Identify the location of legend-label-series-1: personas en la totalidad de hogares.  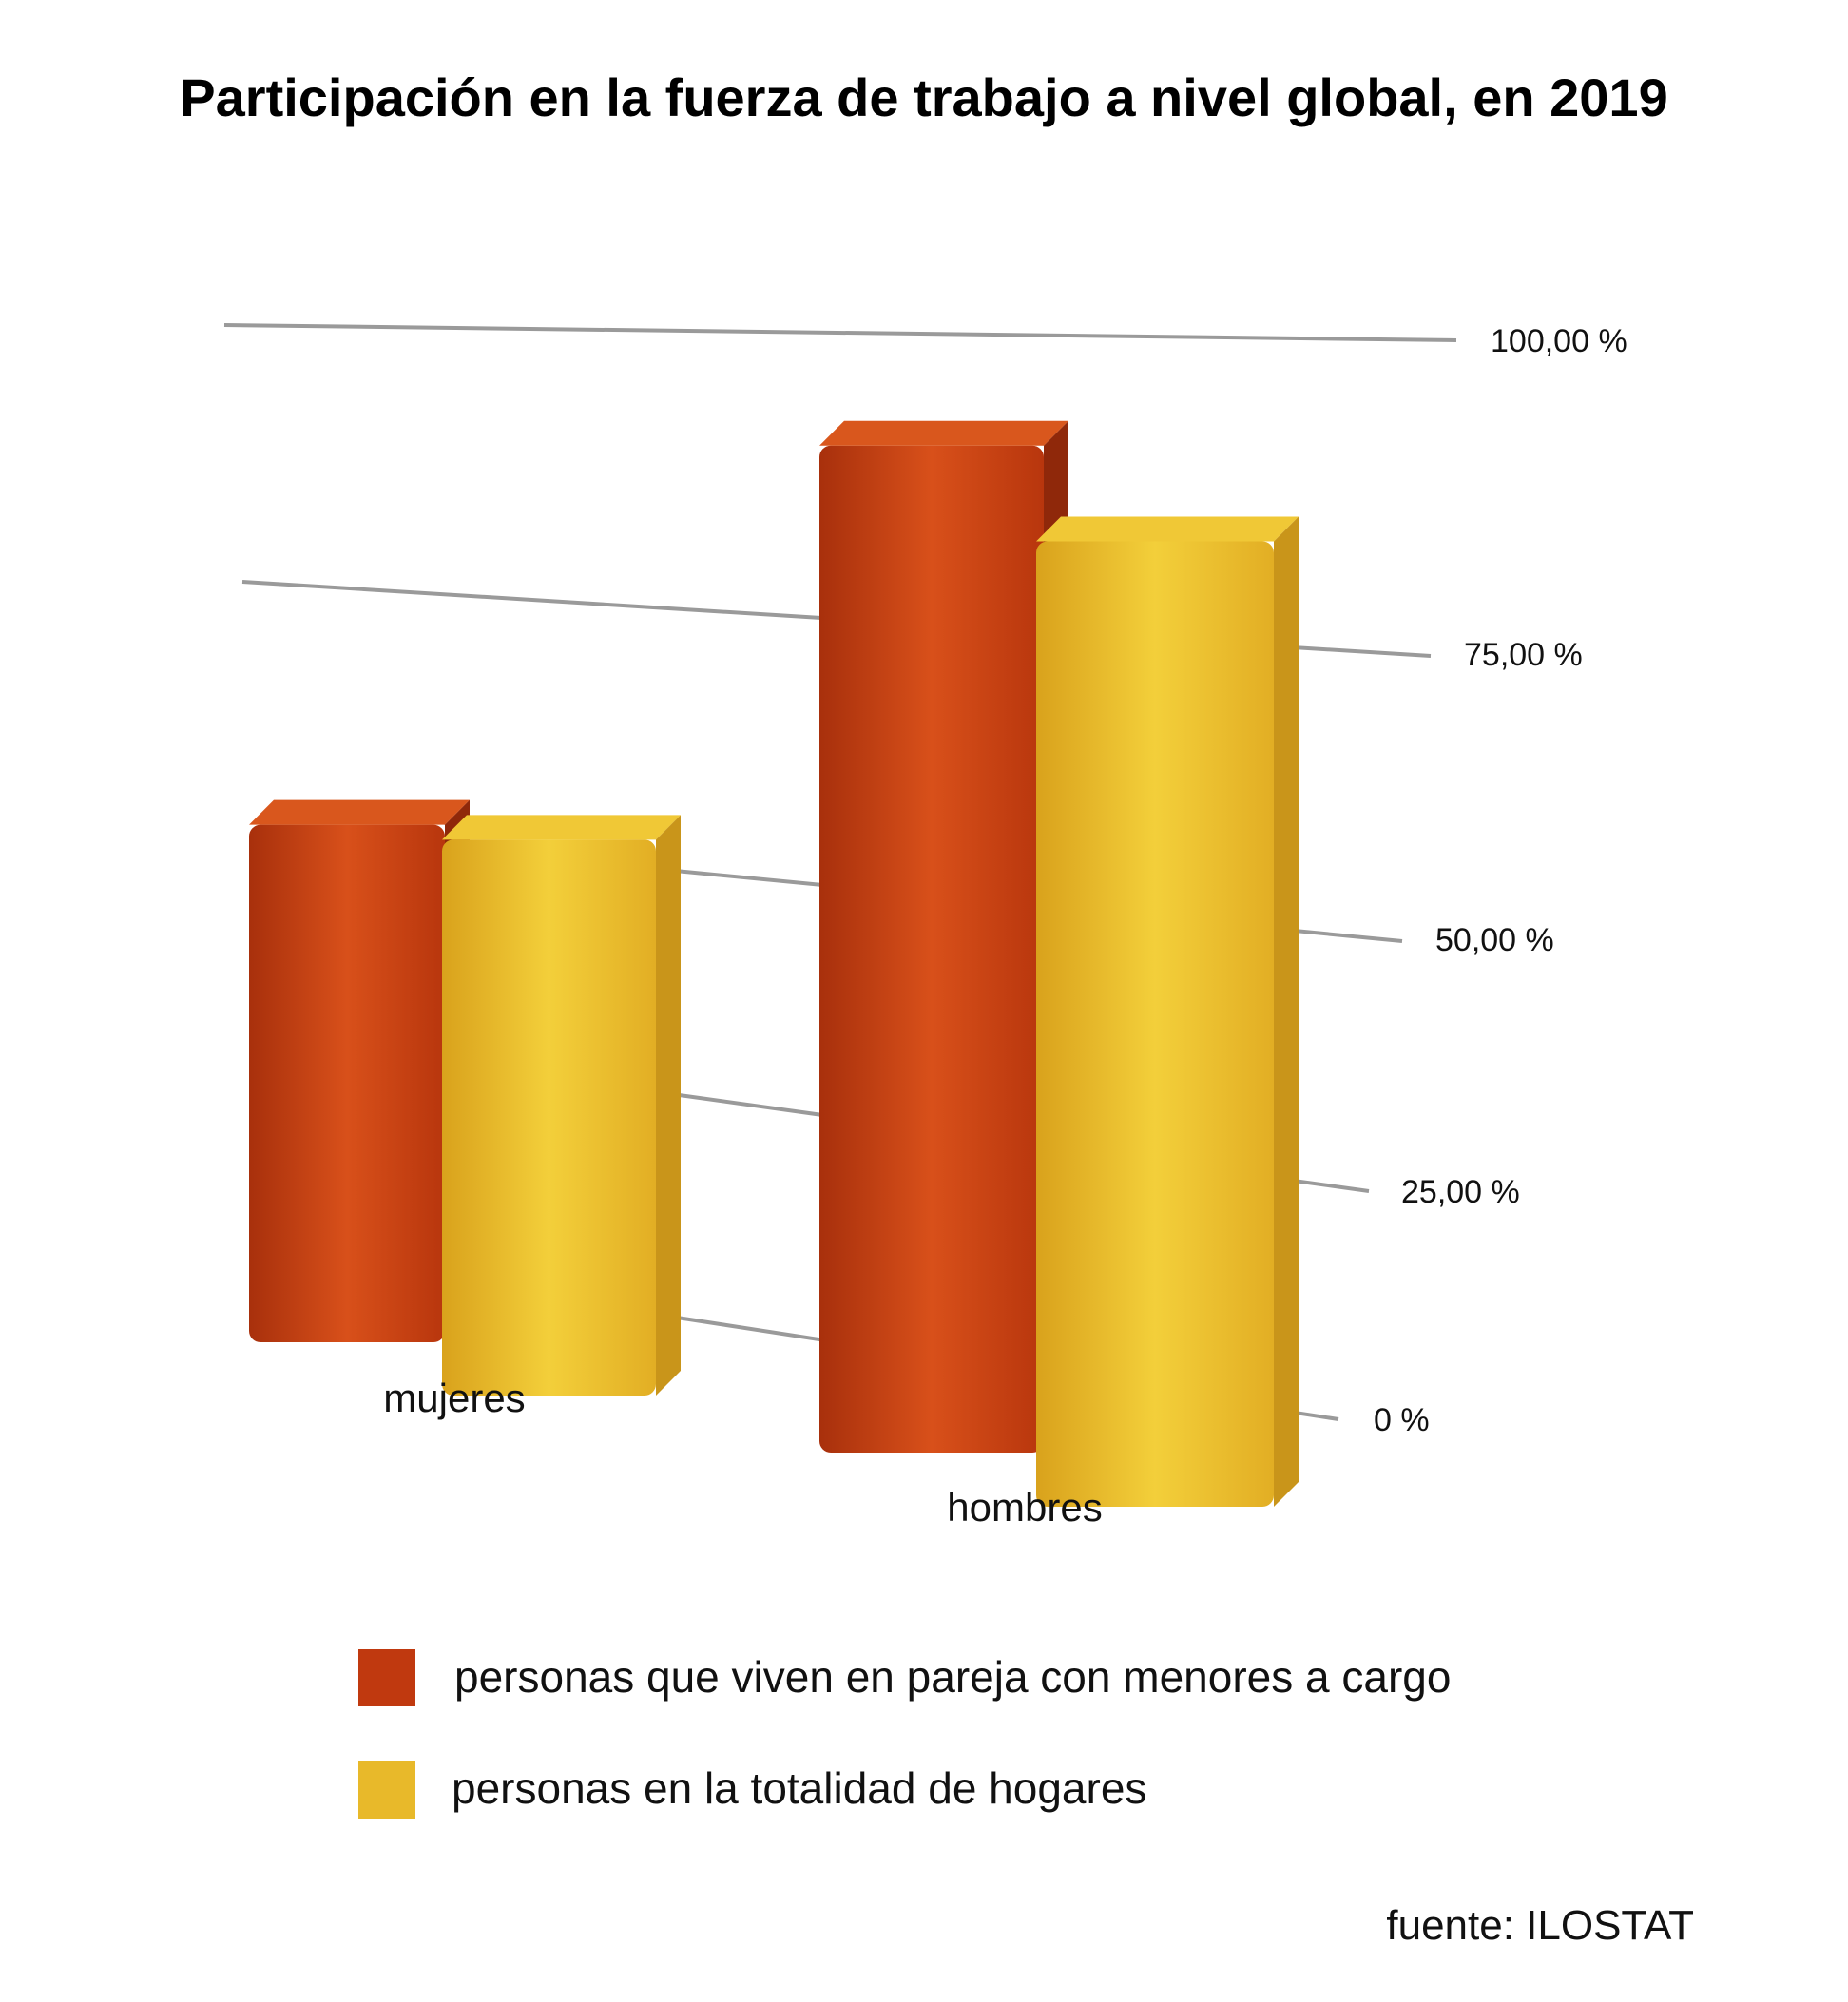
(799, 1788).